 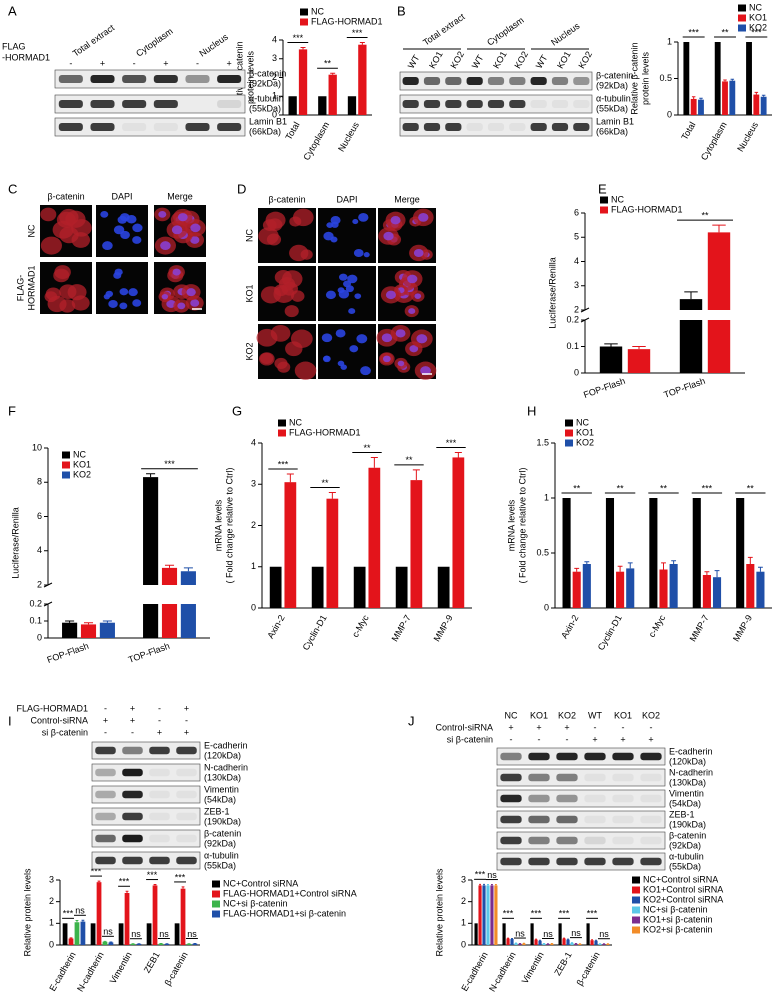 What do you see at coordinates (79, 454) in the screenshot?
I see `legend-label: NC` at bounding box center [79, 454].